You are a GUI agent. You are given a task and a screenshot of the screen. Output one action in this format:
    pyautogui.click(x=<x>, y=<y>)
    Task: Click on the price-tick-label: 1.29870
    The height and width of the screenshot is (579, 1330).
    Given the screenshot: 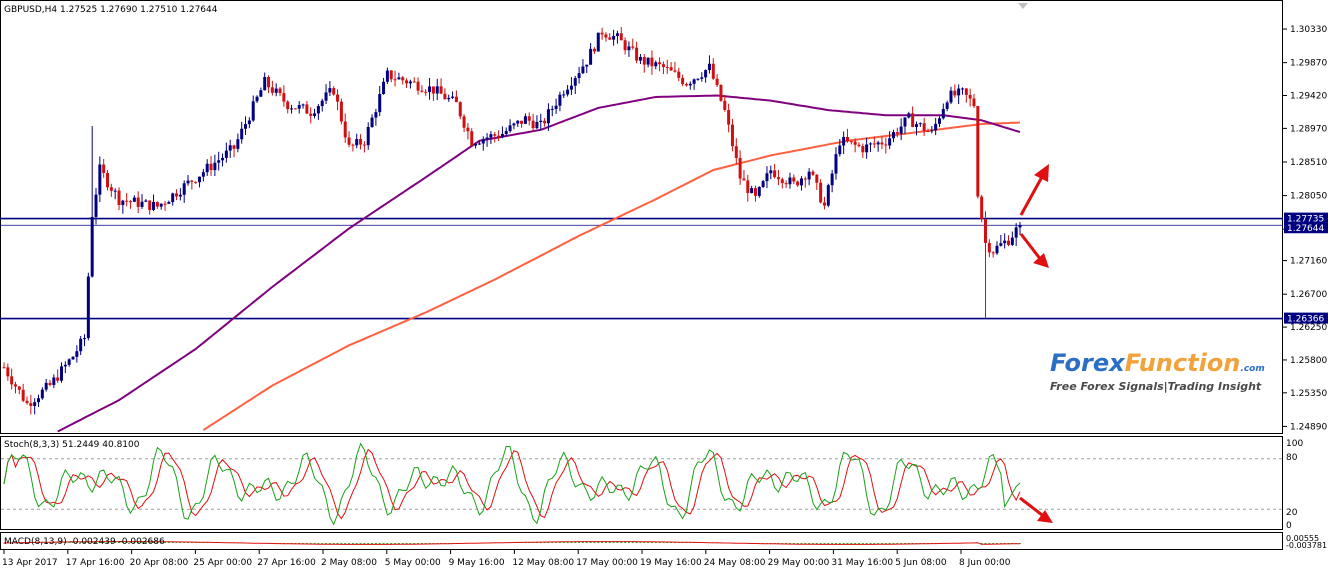 What is the action you would take?
    pyautogui.click(x=1308, y=64)
    